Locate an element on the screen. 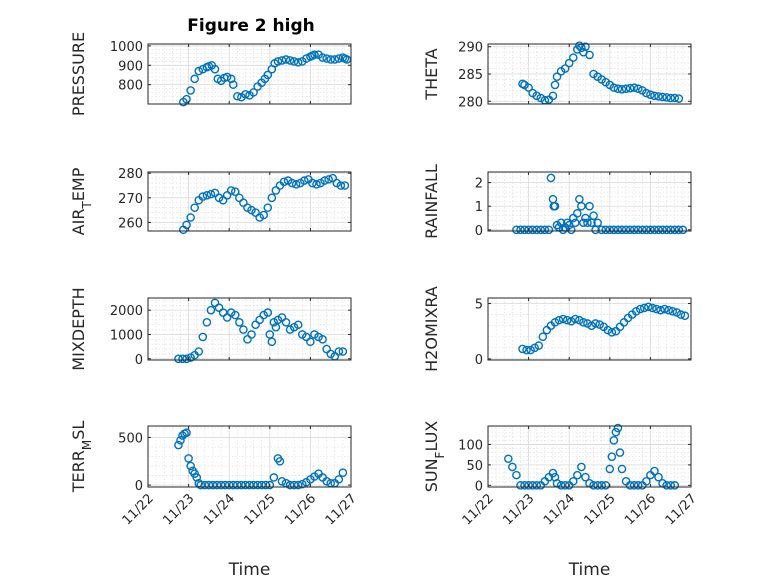  subplot-1: 800 900 1000 PRESSURE is located at coordinates (210, 74).